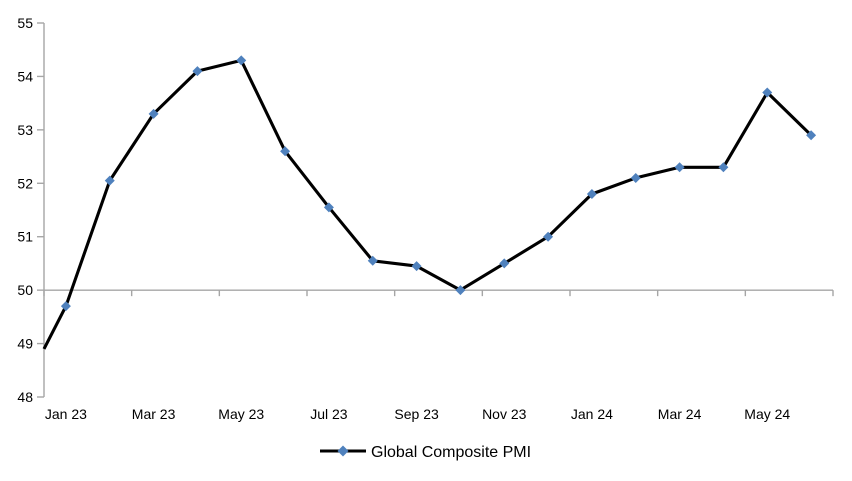 Image resolution: width=852 pixels, height=481 pixels. Describe the element at coordinates (25, 183) in the screenshot. I see `y-tick-label-52: 52` at that location.